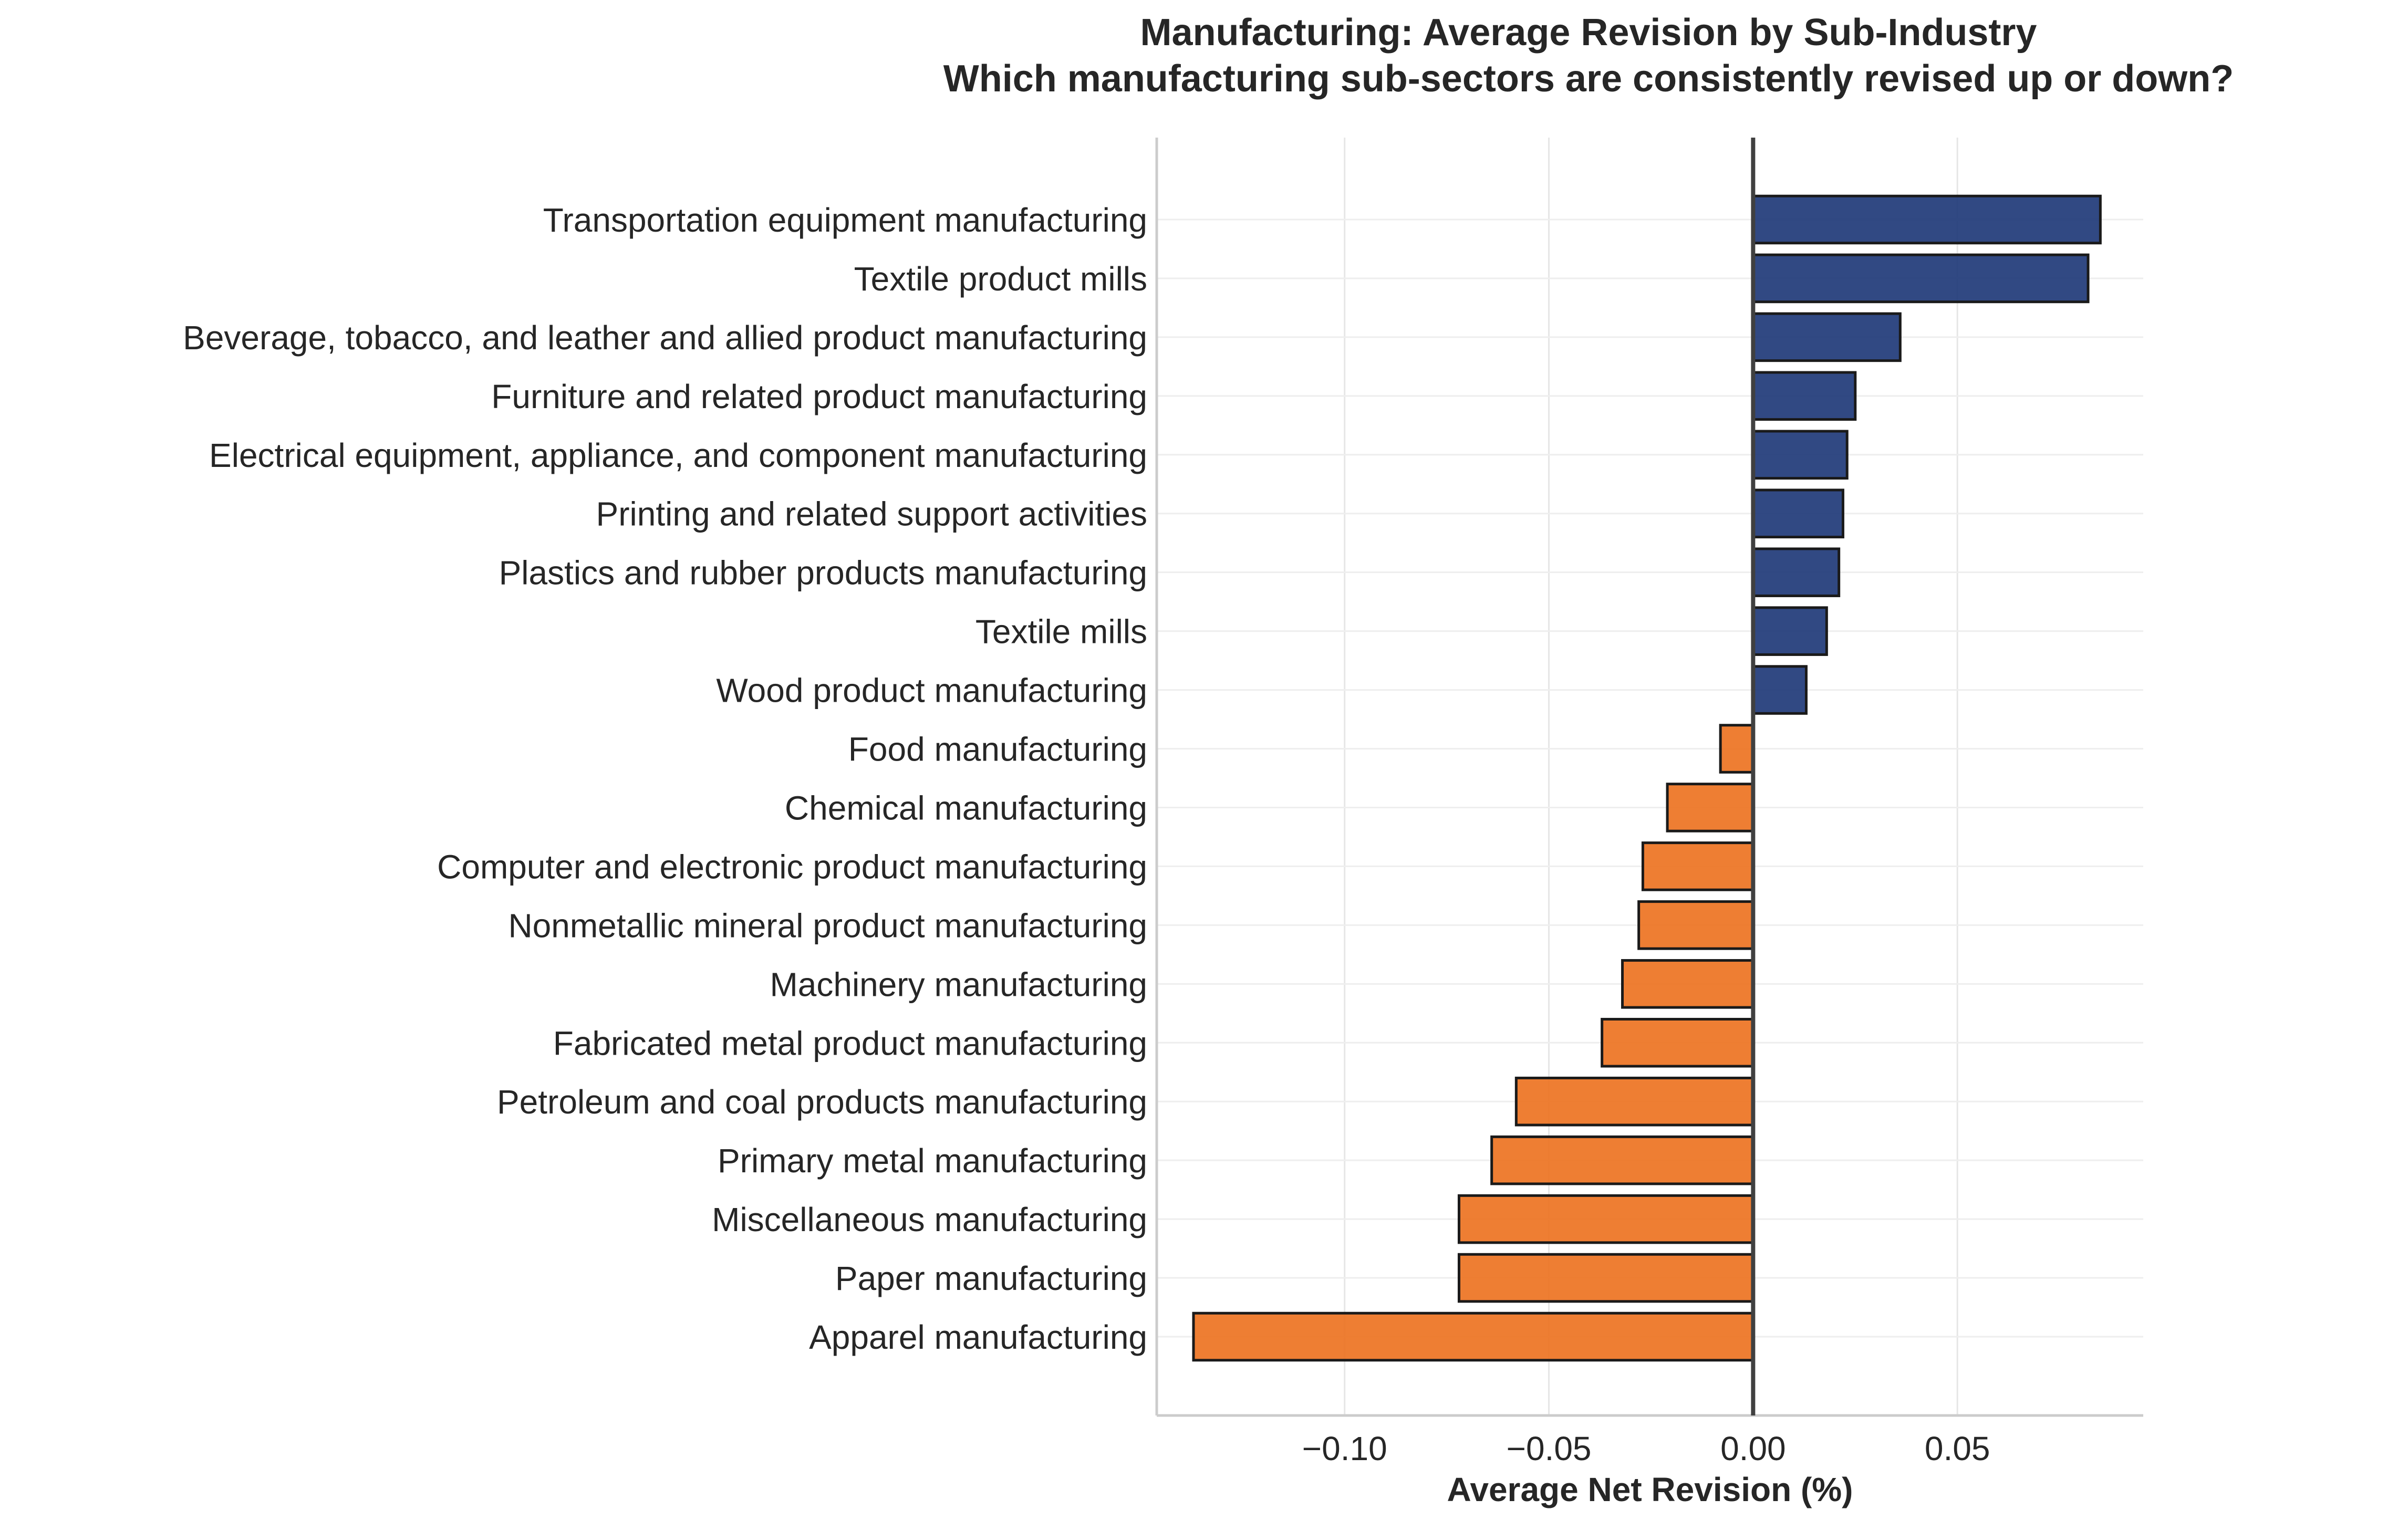 Image resolution: width=2408 pixels, height=1520 pixels. I want to click on y-tick-label: Food manufacturing, so click(997, 749).